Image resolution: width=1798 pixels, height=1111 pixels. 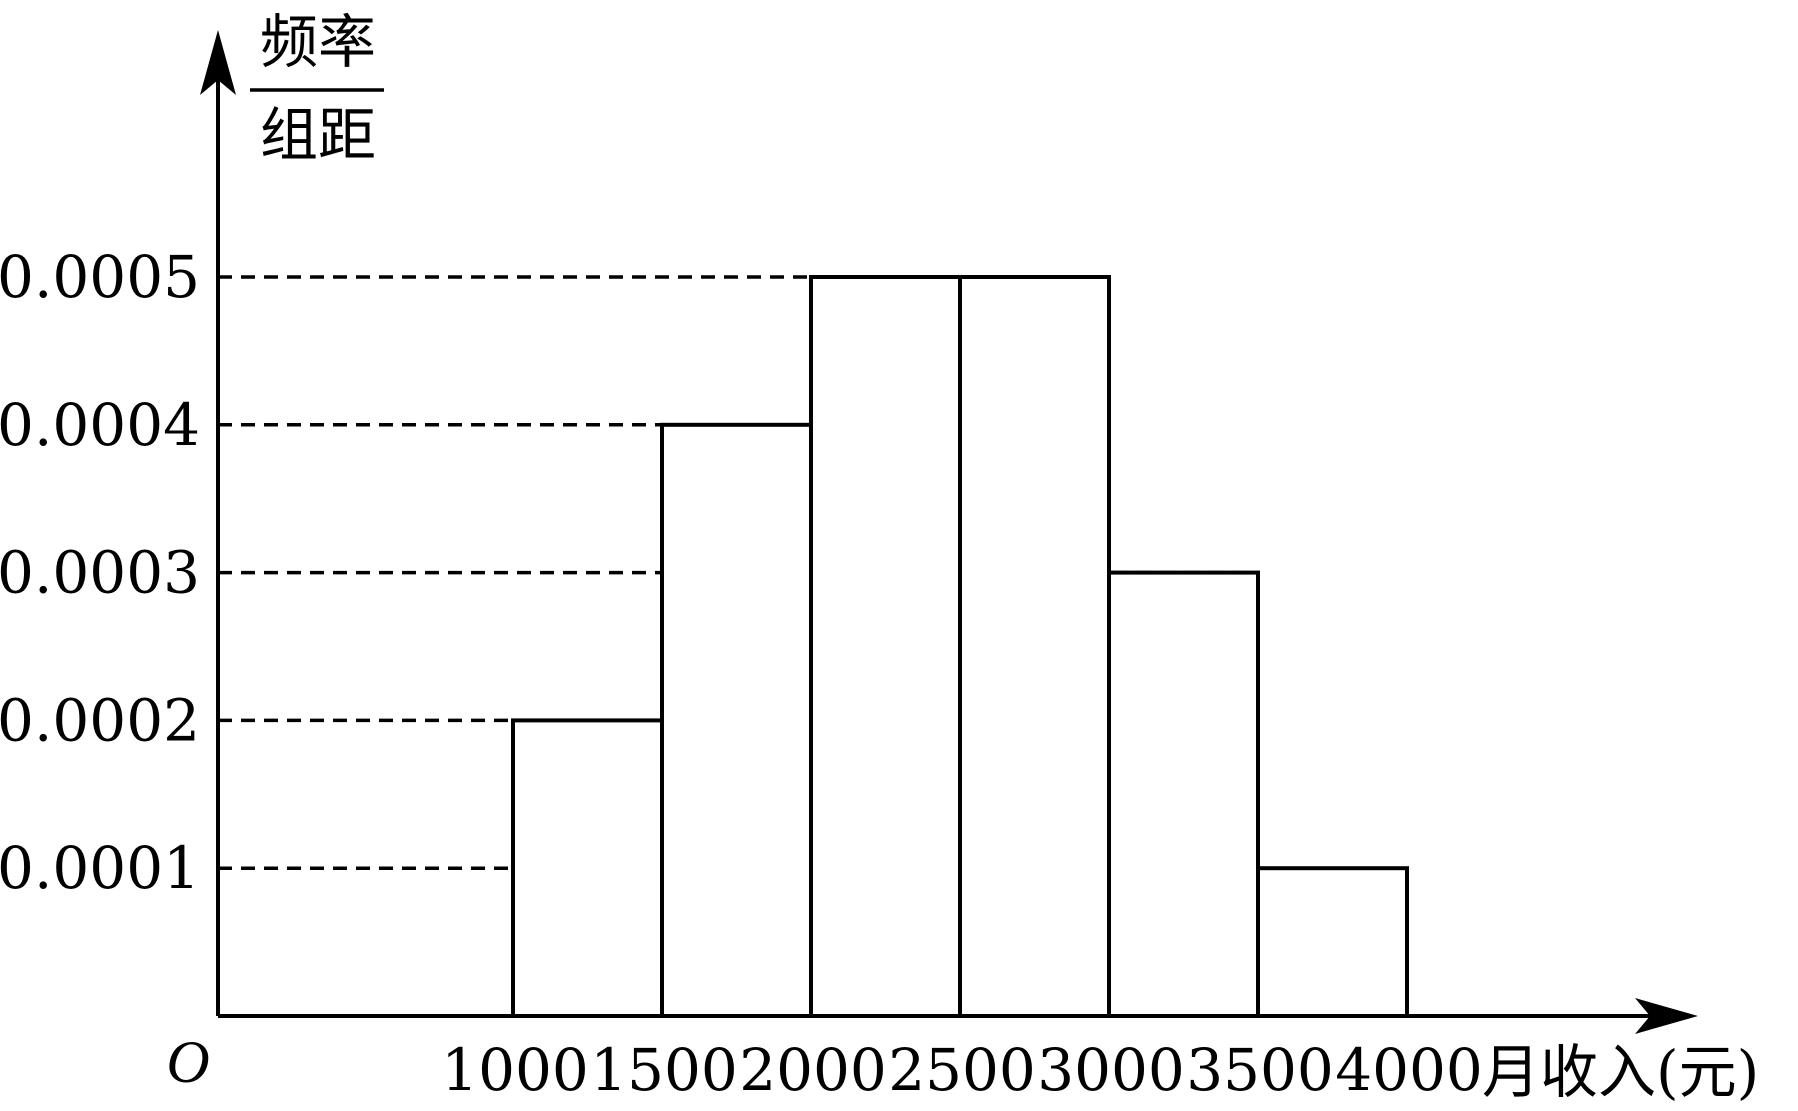 I want to click on y-tick-label: 0.0002, so click(x=100, y=720).